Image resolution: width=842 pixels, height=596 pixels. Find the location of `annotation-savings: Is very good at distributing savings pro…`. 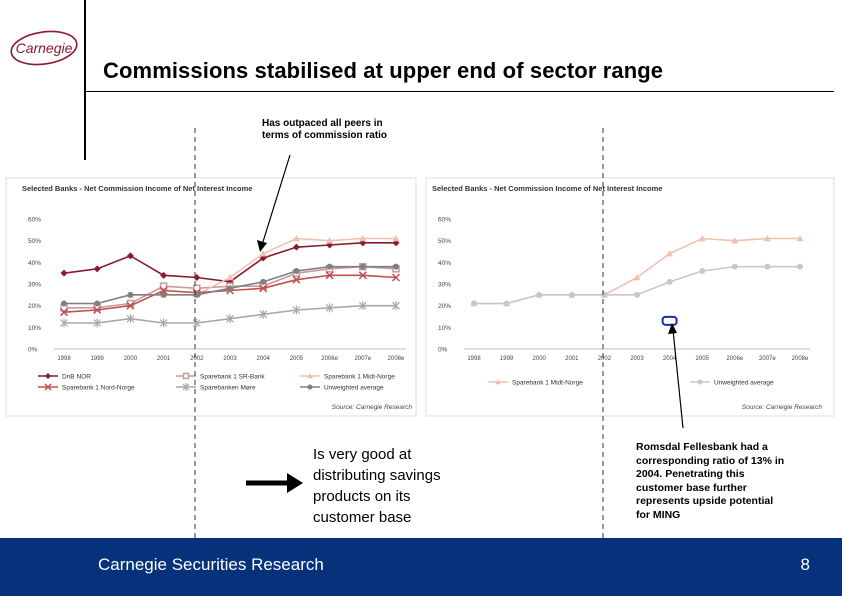

annotation-savings: Is very good at distributing savings pro… is located at coordinates (413, 486).